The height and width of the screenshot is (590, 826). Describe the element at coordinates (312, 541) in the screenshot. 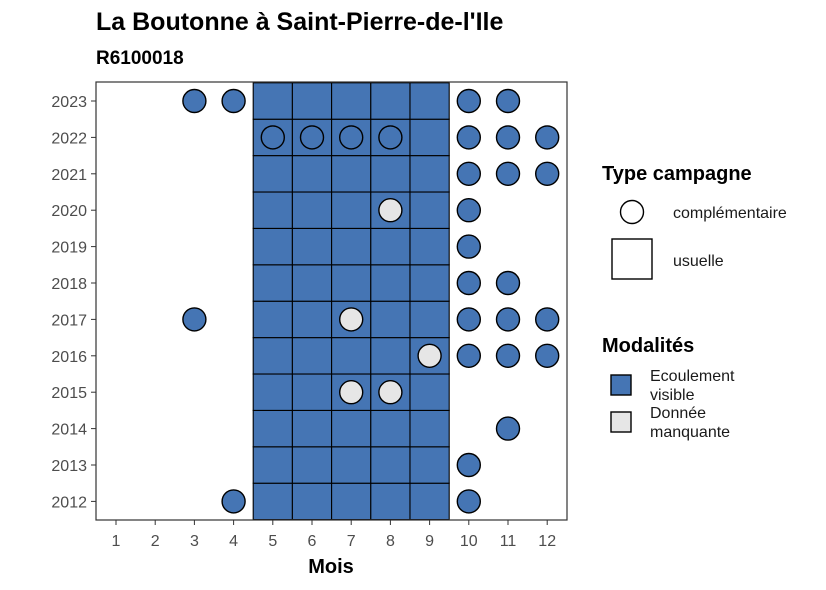

I see `x-tick-label-6: 6` at that location.